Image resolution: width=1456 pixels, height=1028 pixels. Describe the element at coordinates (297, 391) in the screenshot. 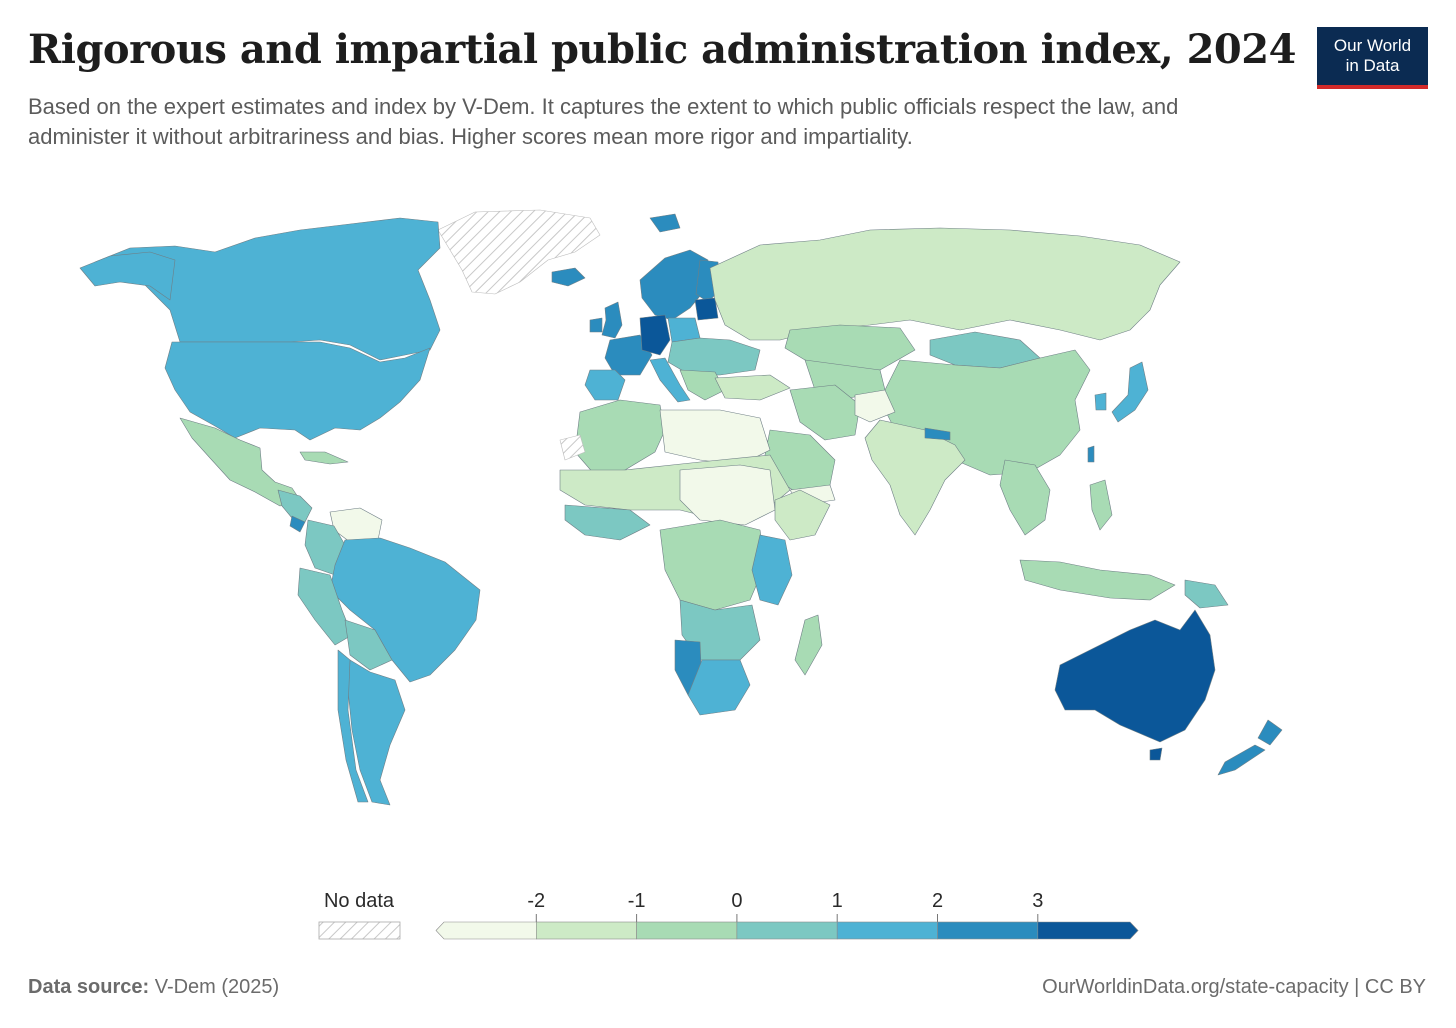

I see `country-usa` at that location.